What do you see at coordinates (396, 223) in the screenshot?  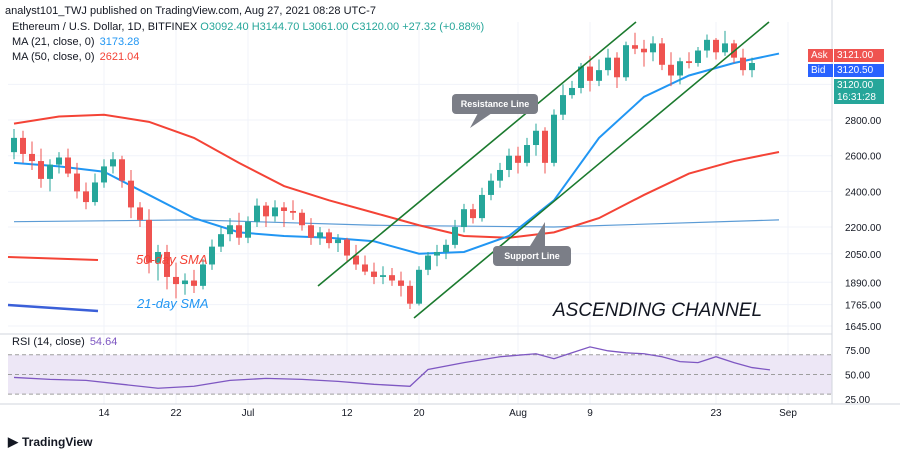 I see `ma200-path` at bounding box center [396, 223].